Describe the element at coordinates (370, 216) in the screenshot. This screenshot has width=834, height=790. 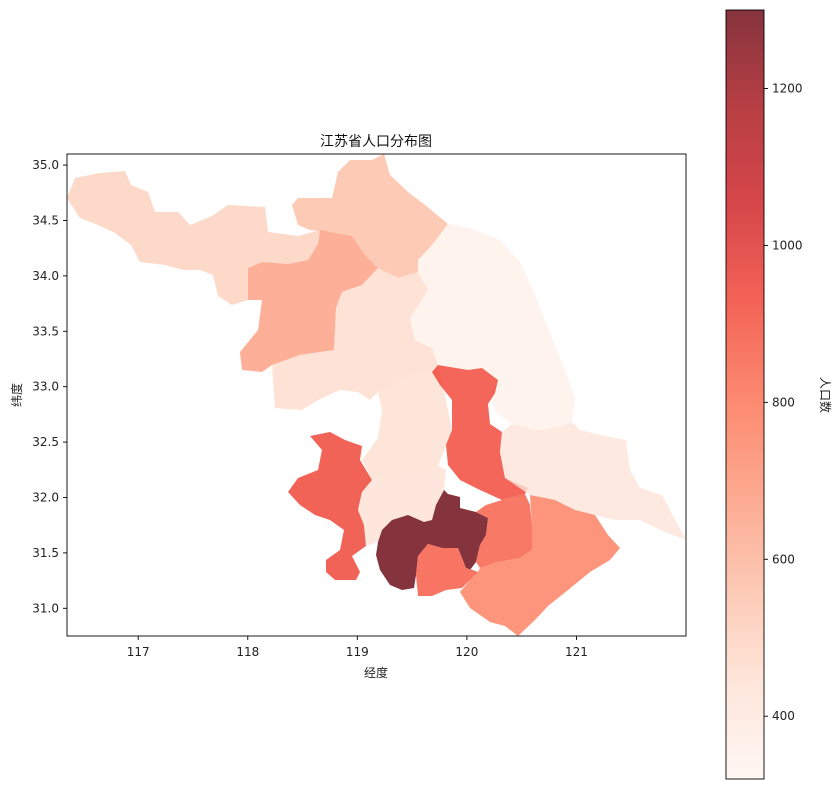
I see `region-lianyungang` at that location.